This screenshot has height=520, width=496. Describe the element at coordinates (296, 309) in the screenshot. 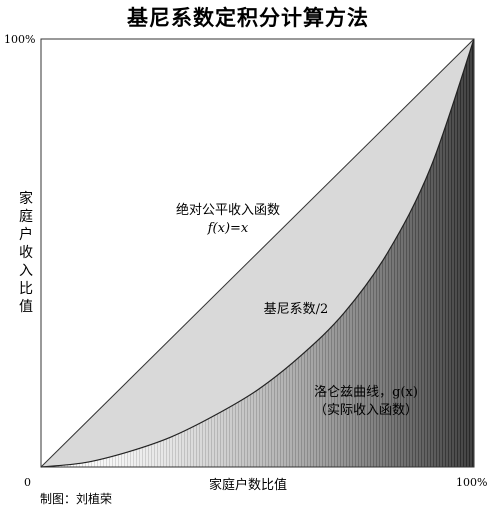

I see `gini-region-label: 基尼系数/2` at that location.